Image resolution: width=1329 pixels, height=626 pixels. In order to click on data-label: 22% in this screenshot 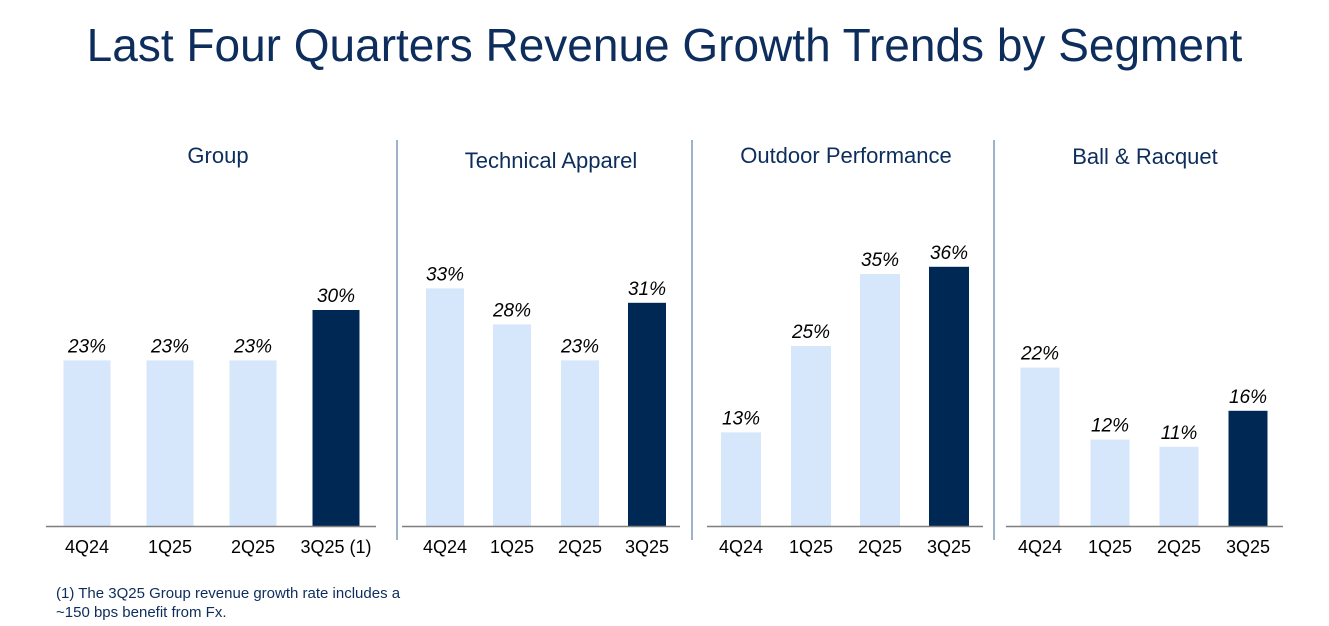, I will do `click(1039, 354)`.